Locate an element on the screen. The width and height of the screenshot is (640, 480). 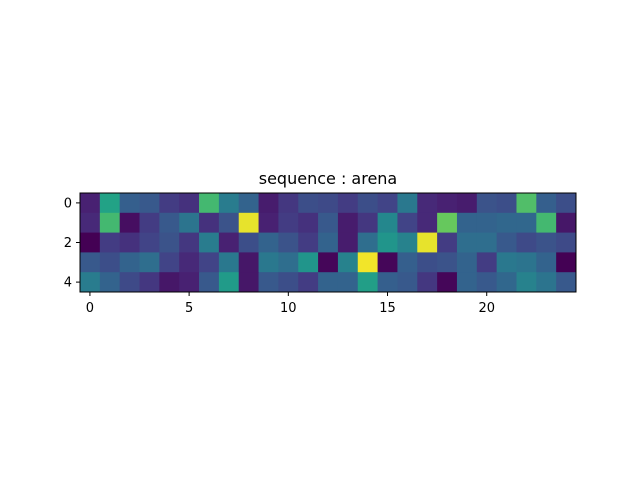
x-tick-label: 20 is located at coordinates (486, 308).